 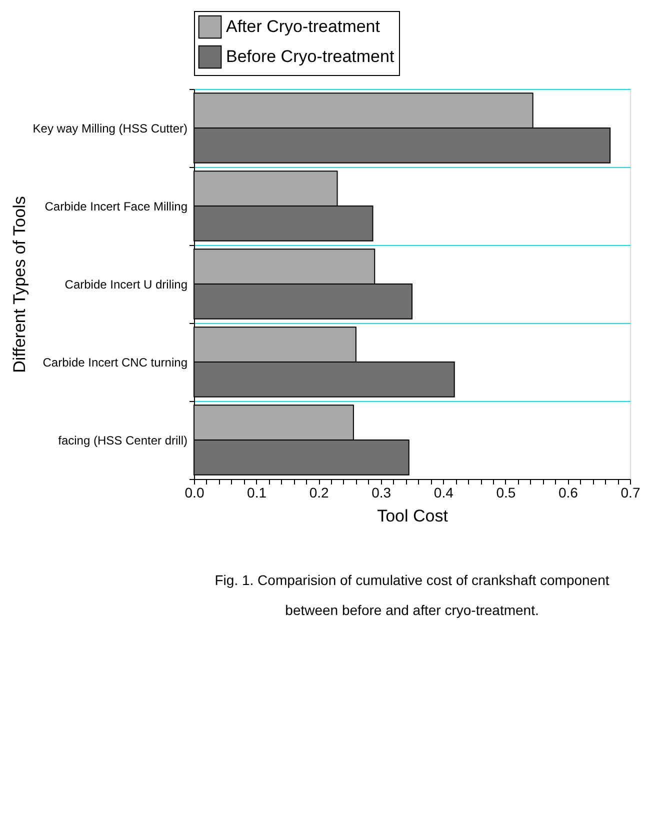 What do you see at coordinates (319, 492) in the screenshot?
I see `x-tick-label: 0.2` at bounding box center [319, 492].